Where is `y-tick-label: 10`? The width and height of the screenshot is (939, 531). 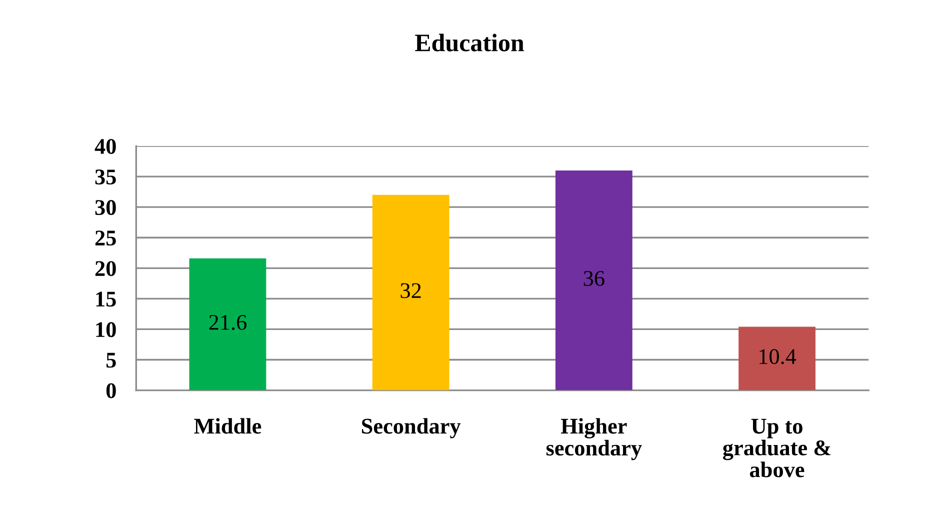
y-tick-label: 10 is located at coordinates (106, 330).